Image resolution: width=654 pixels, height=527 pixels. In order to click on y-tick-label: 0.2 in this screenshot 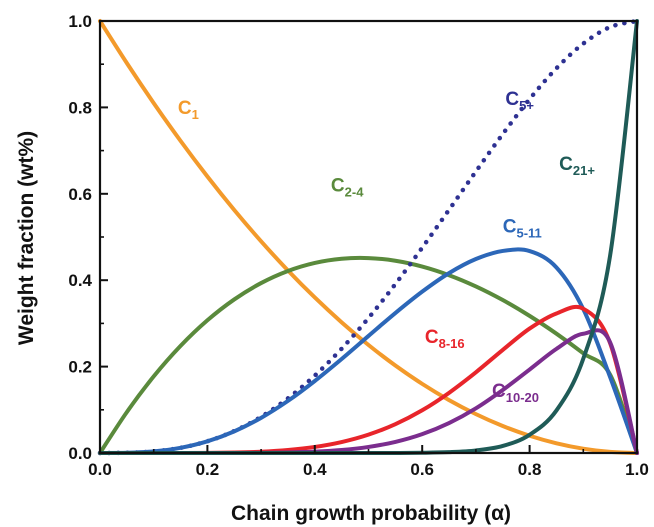, I will do `click(80, 367)`.